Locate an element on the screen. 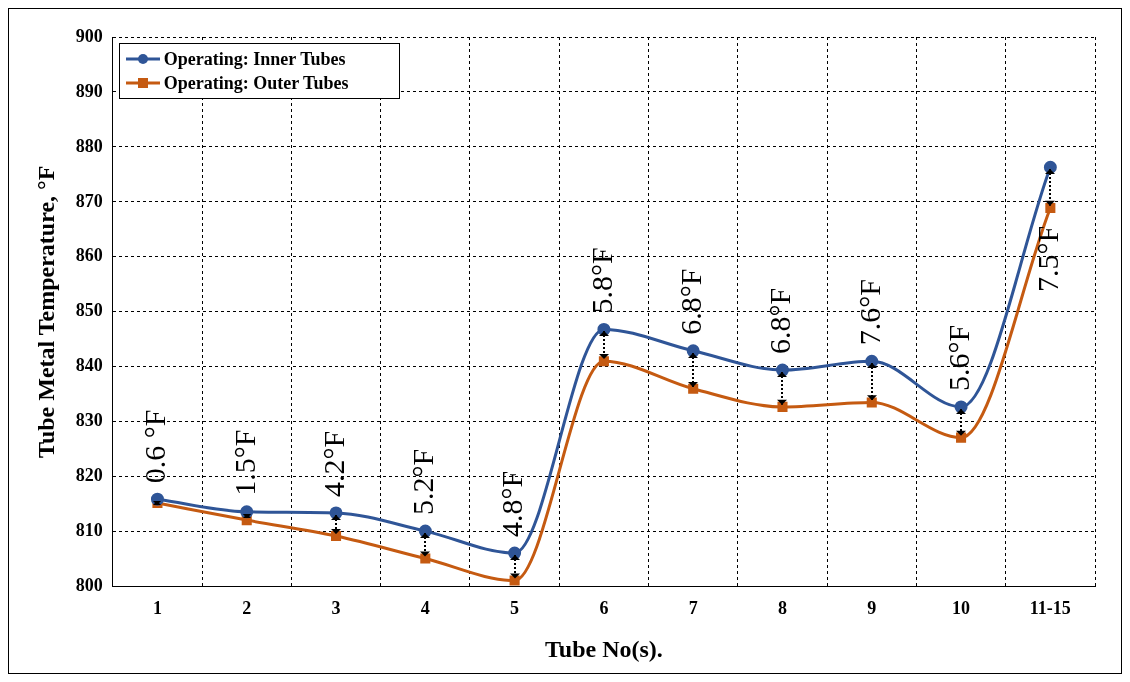 The height and width of the screenshot is (682, 1130). y-tick-label: 810 is located at coordinates (89, 530).